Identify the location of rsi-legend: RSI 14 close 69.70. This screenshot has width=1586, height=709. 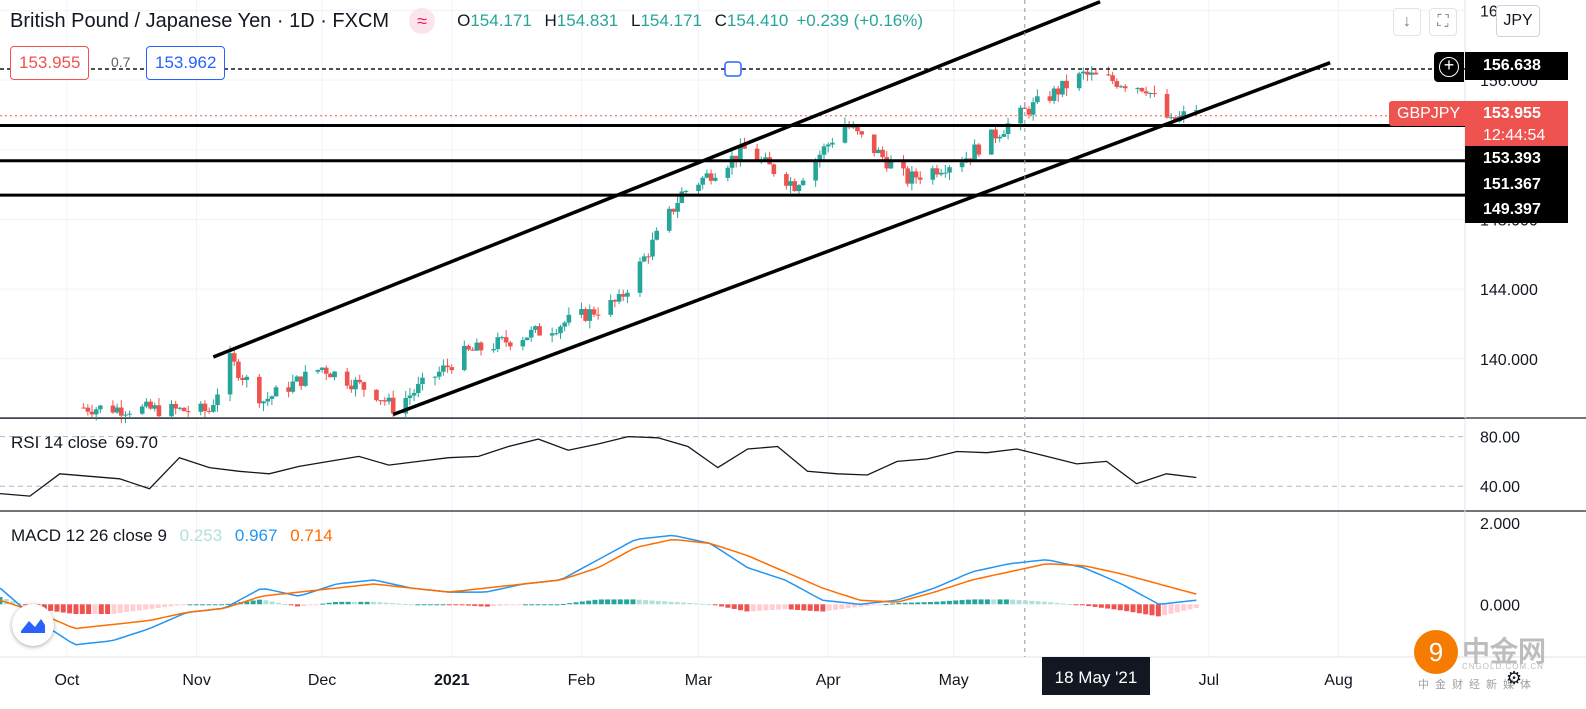
(84, 443).